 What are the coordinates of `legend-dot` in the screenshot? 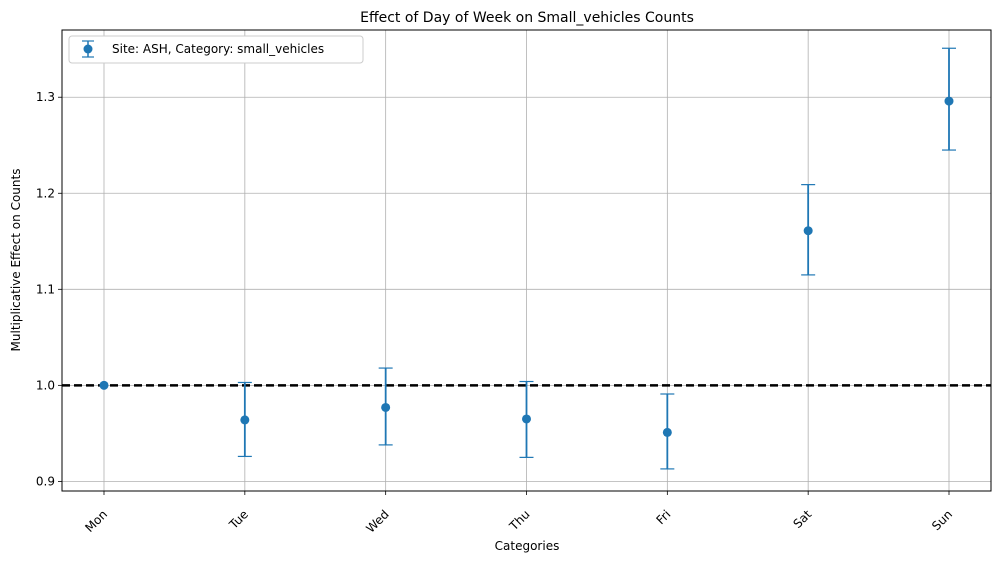 It's located at (88, 49).